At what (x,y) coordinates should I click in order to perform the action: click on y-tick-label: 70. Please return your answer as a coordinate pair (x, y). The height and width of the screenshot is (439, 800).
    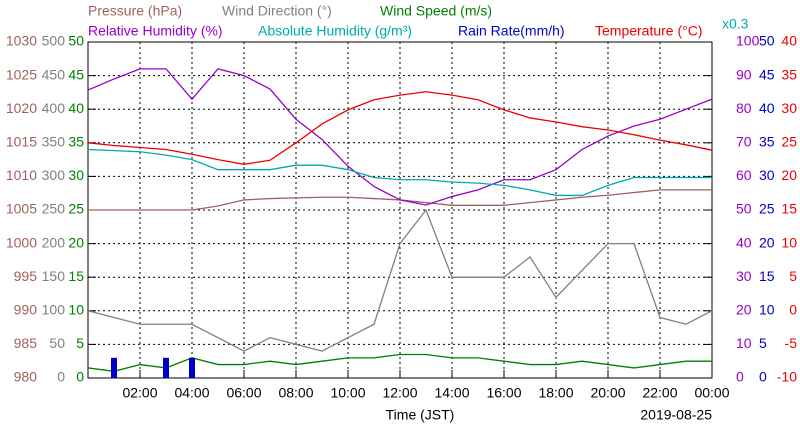
    Looking at the image, I should click on (744, 142).